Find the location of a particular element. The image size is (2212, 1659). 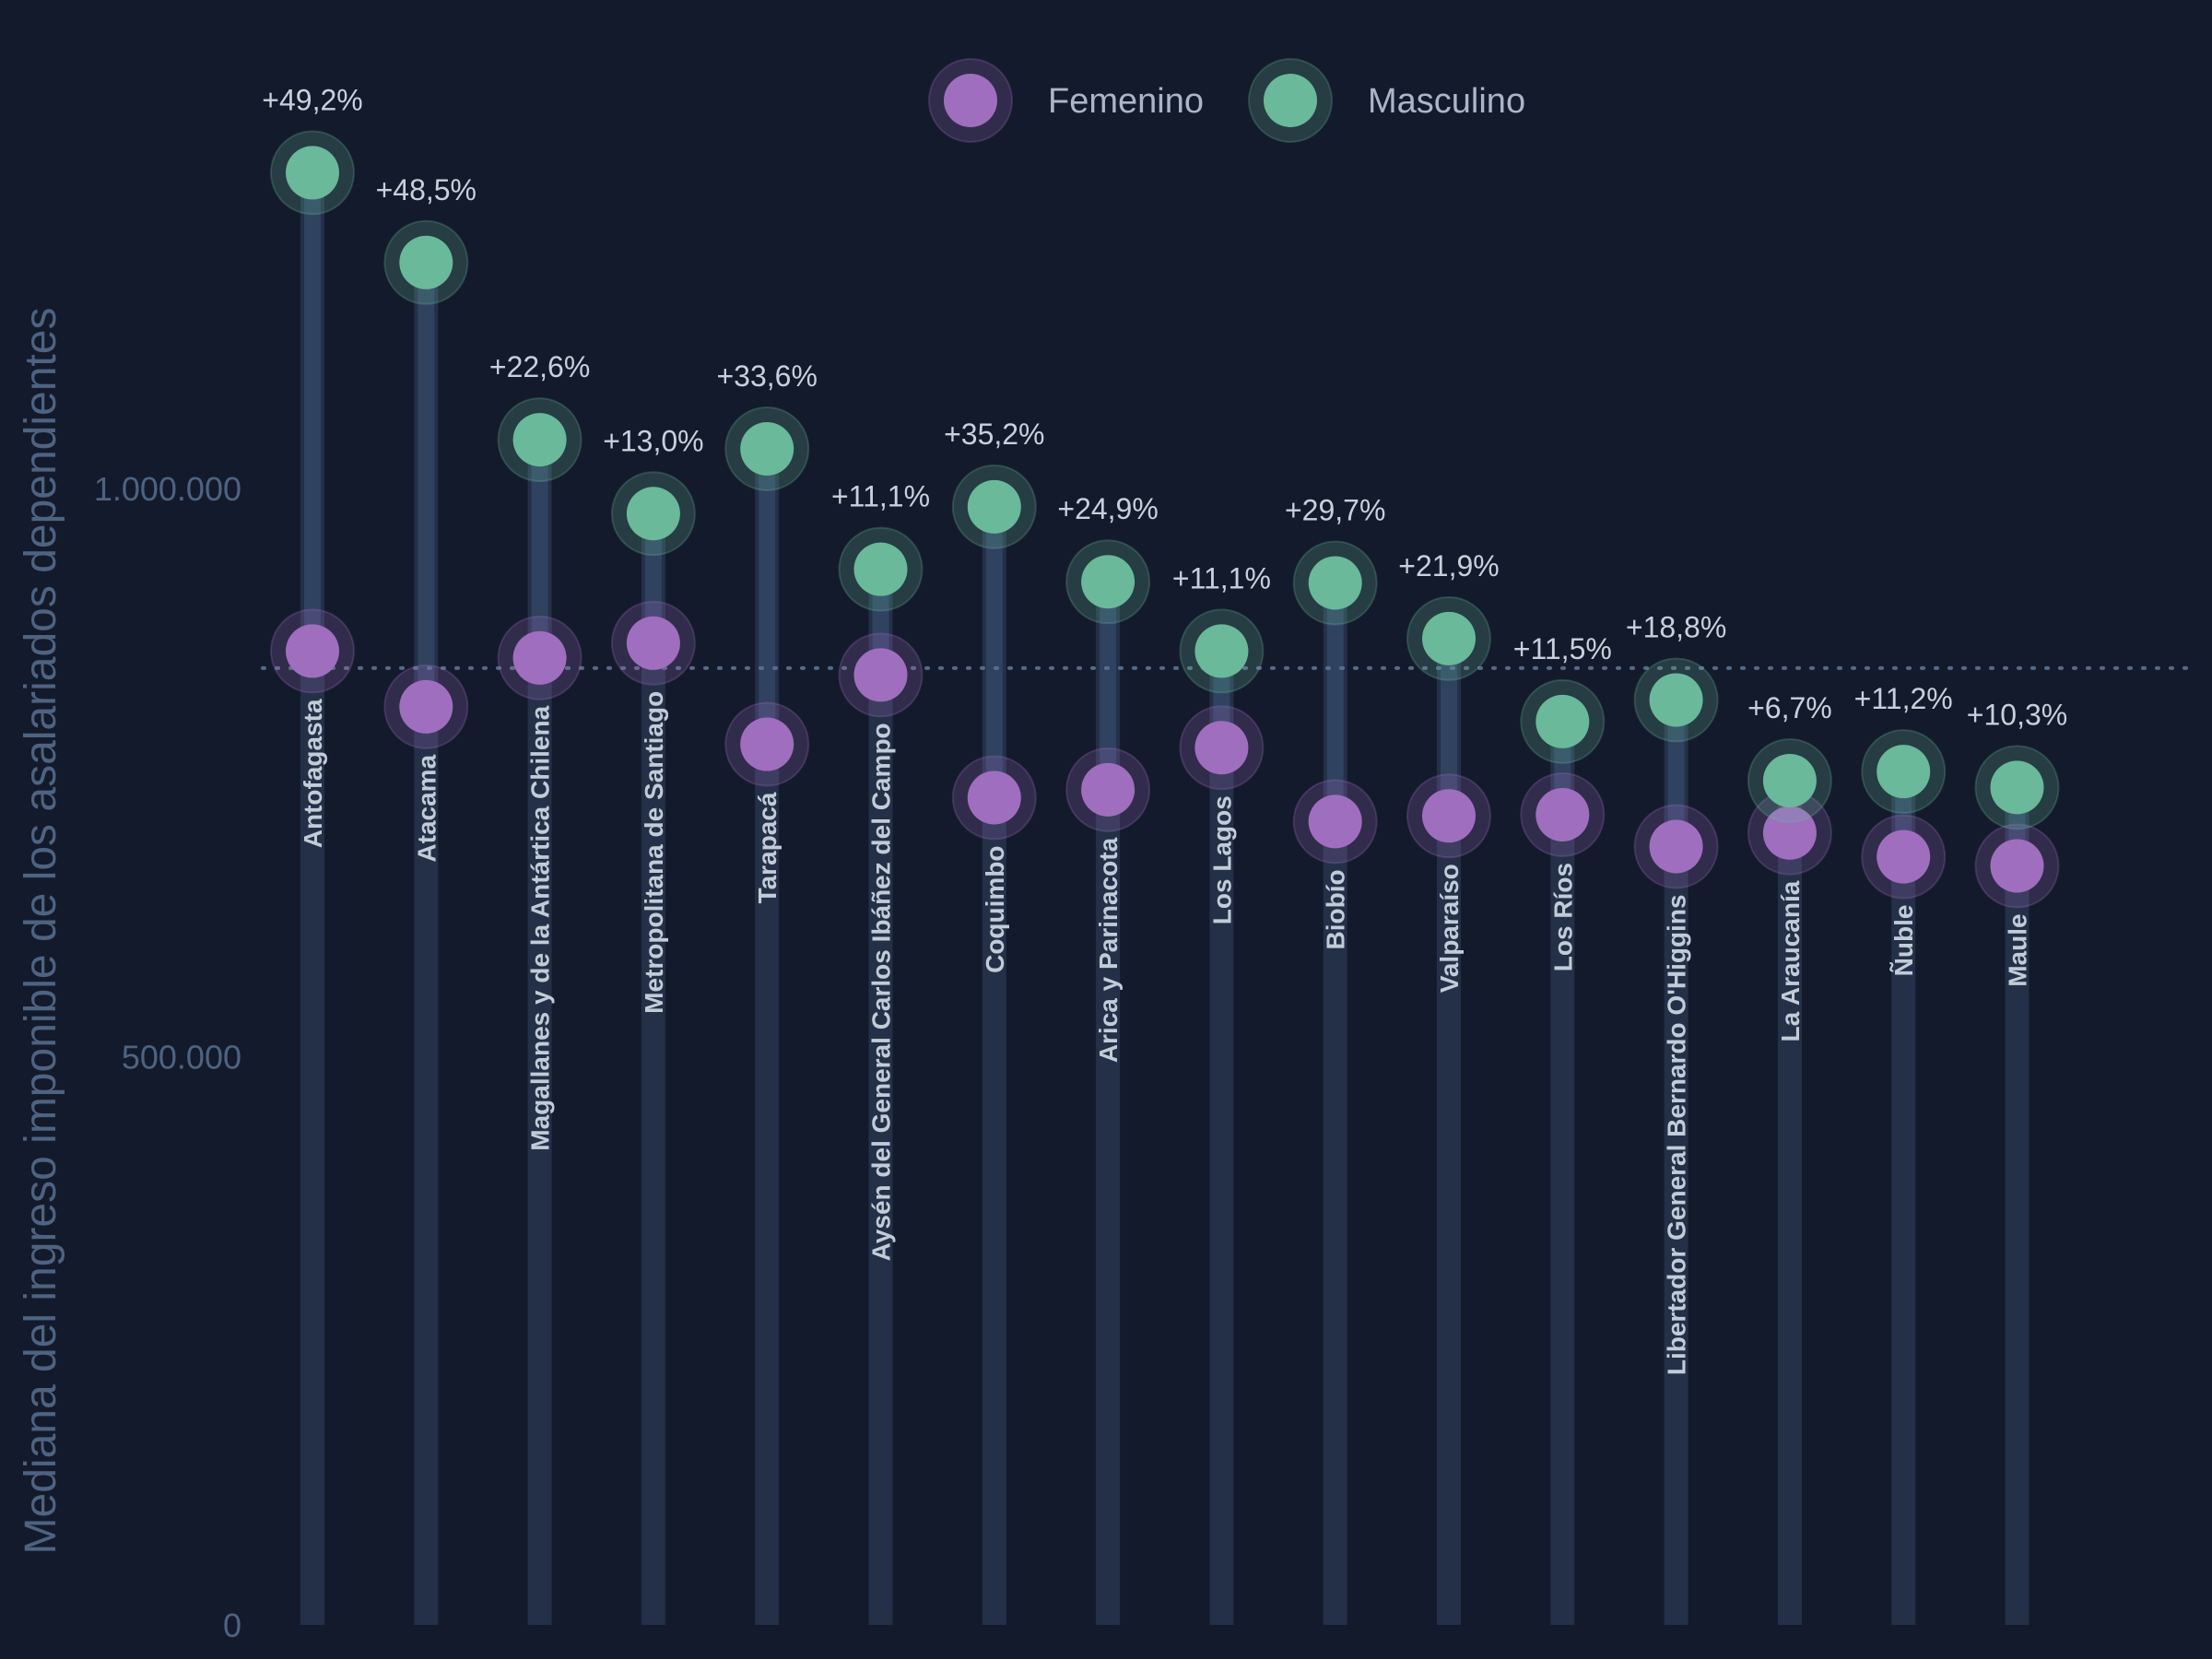

category-label: Arica y Parinacota is located at coordinates (1108, 950).